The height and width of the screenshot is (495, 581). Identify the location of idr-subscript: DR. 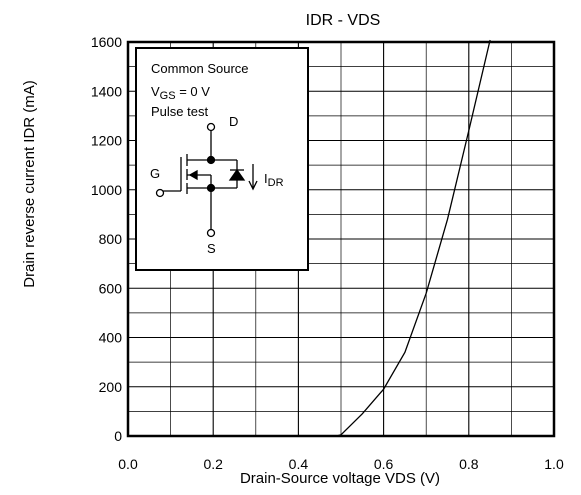
(276, 183).